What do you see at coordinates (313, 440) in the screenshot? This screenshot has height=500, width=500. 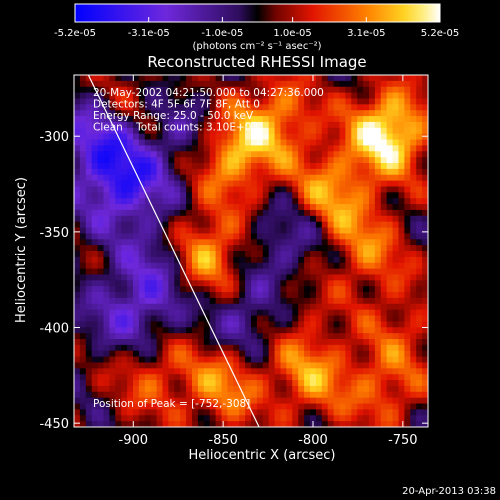 I see `x-tick-label: -800` at bounding box center [313, 440].